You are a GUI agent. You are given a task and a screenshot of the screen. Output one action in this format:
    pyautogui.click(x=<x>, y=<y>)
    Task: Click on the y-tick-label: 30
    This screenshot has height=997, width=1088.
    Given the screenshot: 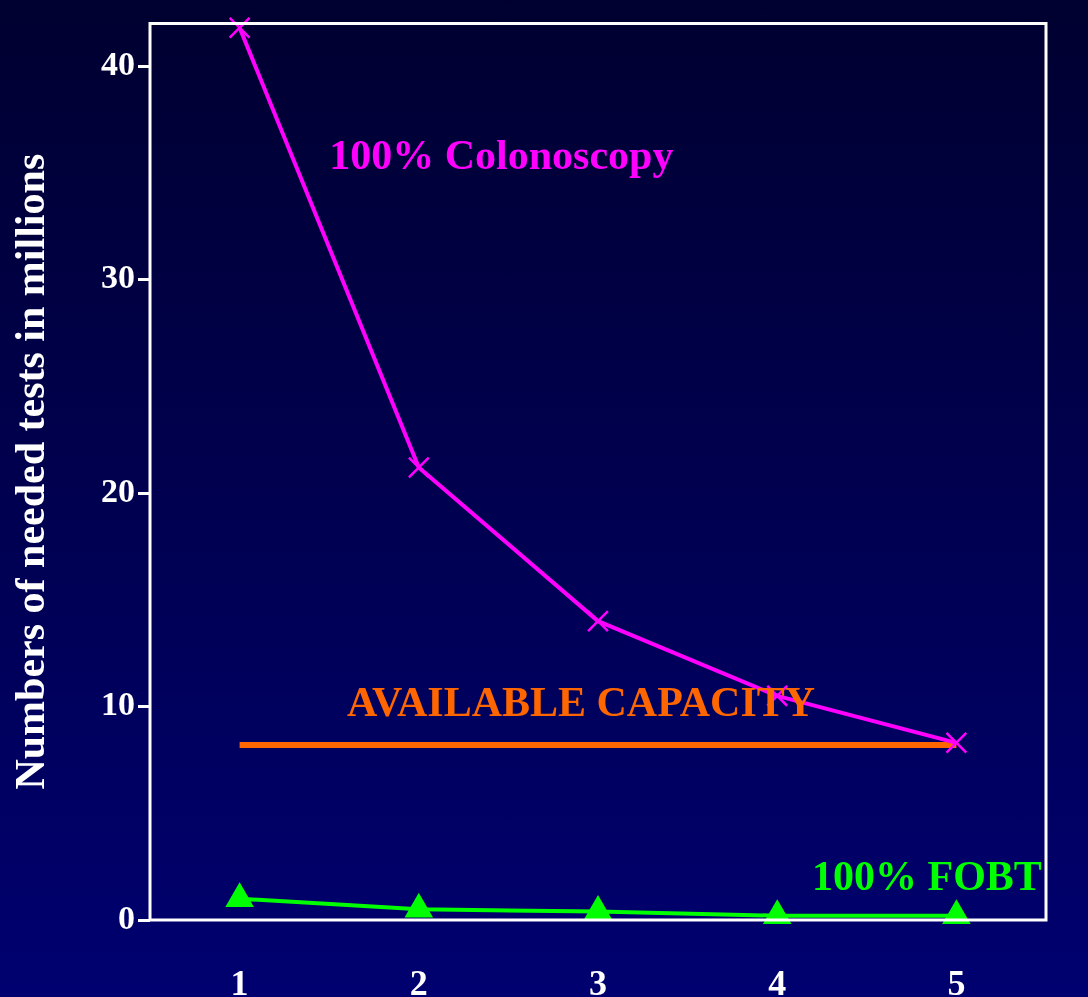 What is the action you would take?
    pyautogui.click(x=118, y=277)
    